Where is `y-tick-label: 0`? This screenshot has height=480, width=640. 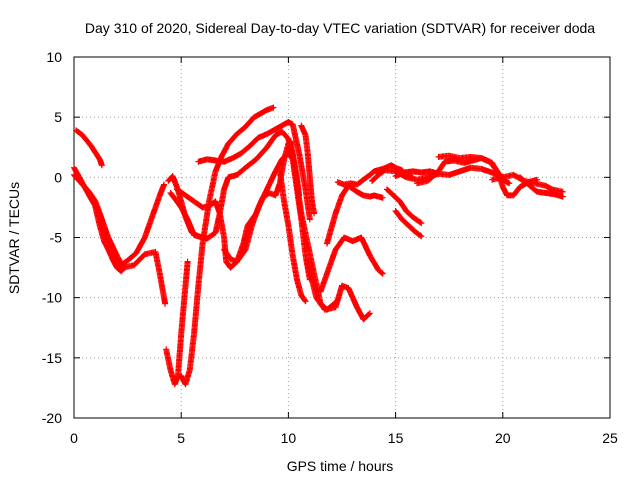
y-tick-label: 0 is located at coordinates (58, 177).